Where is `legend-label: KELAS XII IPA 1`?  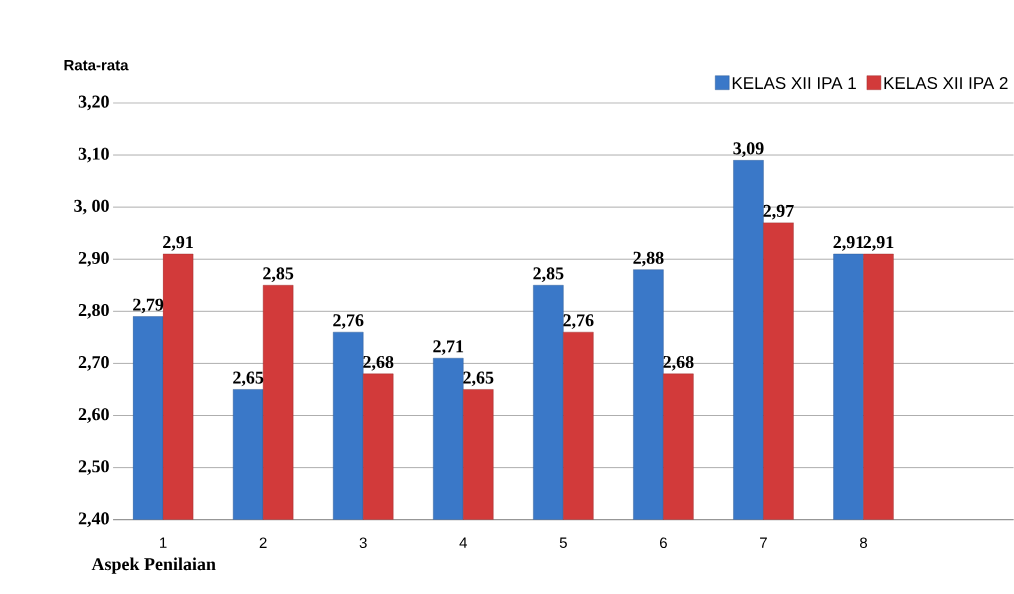 legend-label: KELAS XII IPA 1 is located at coordinates (794, 83).